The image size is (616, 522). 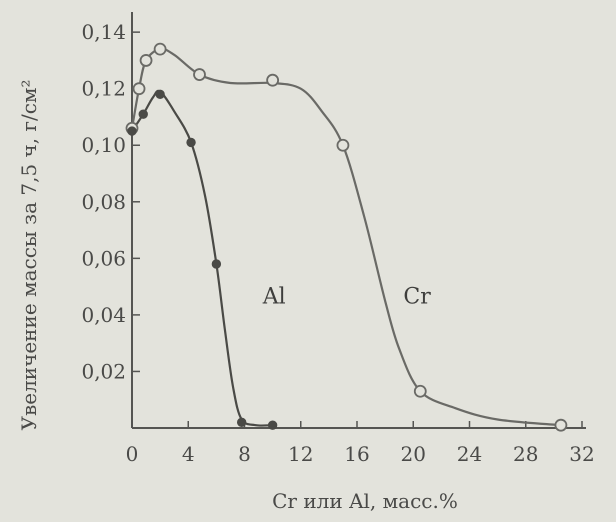 What do you see at coordinates (132, 454) in the screenshot?
I see `x-tick-label: 0` at bounding box center [132, 454].